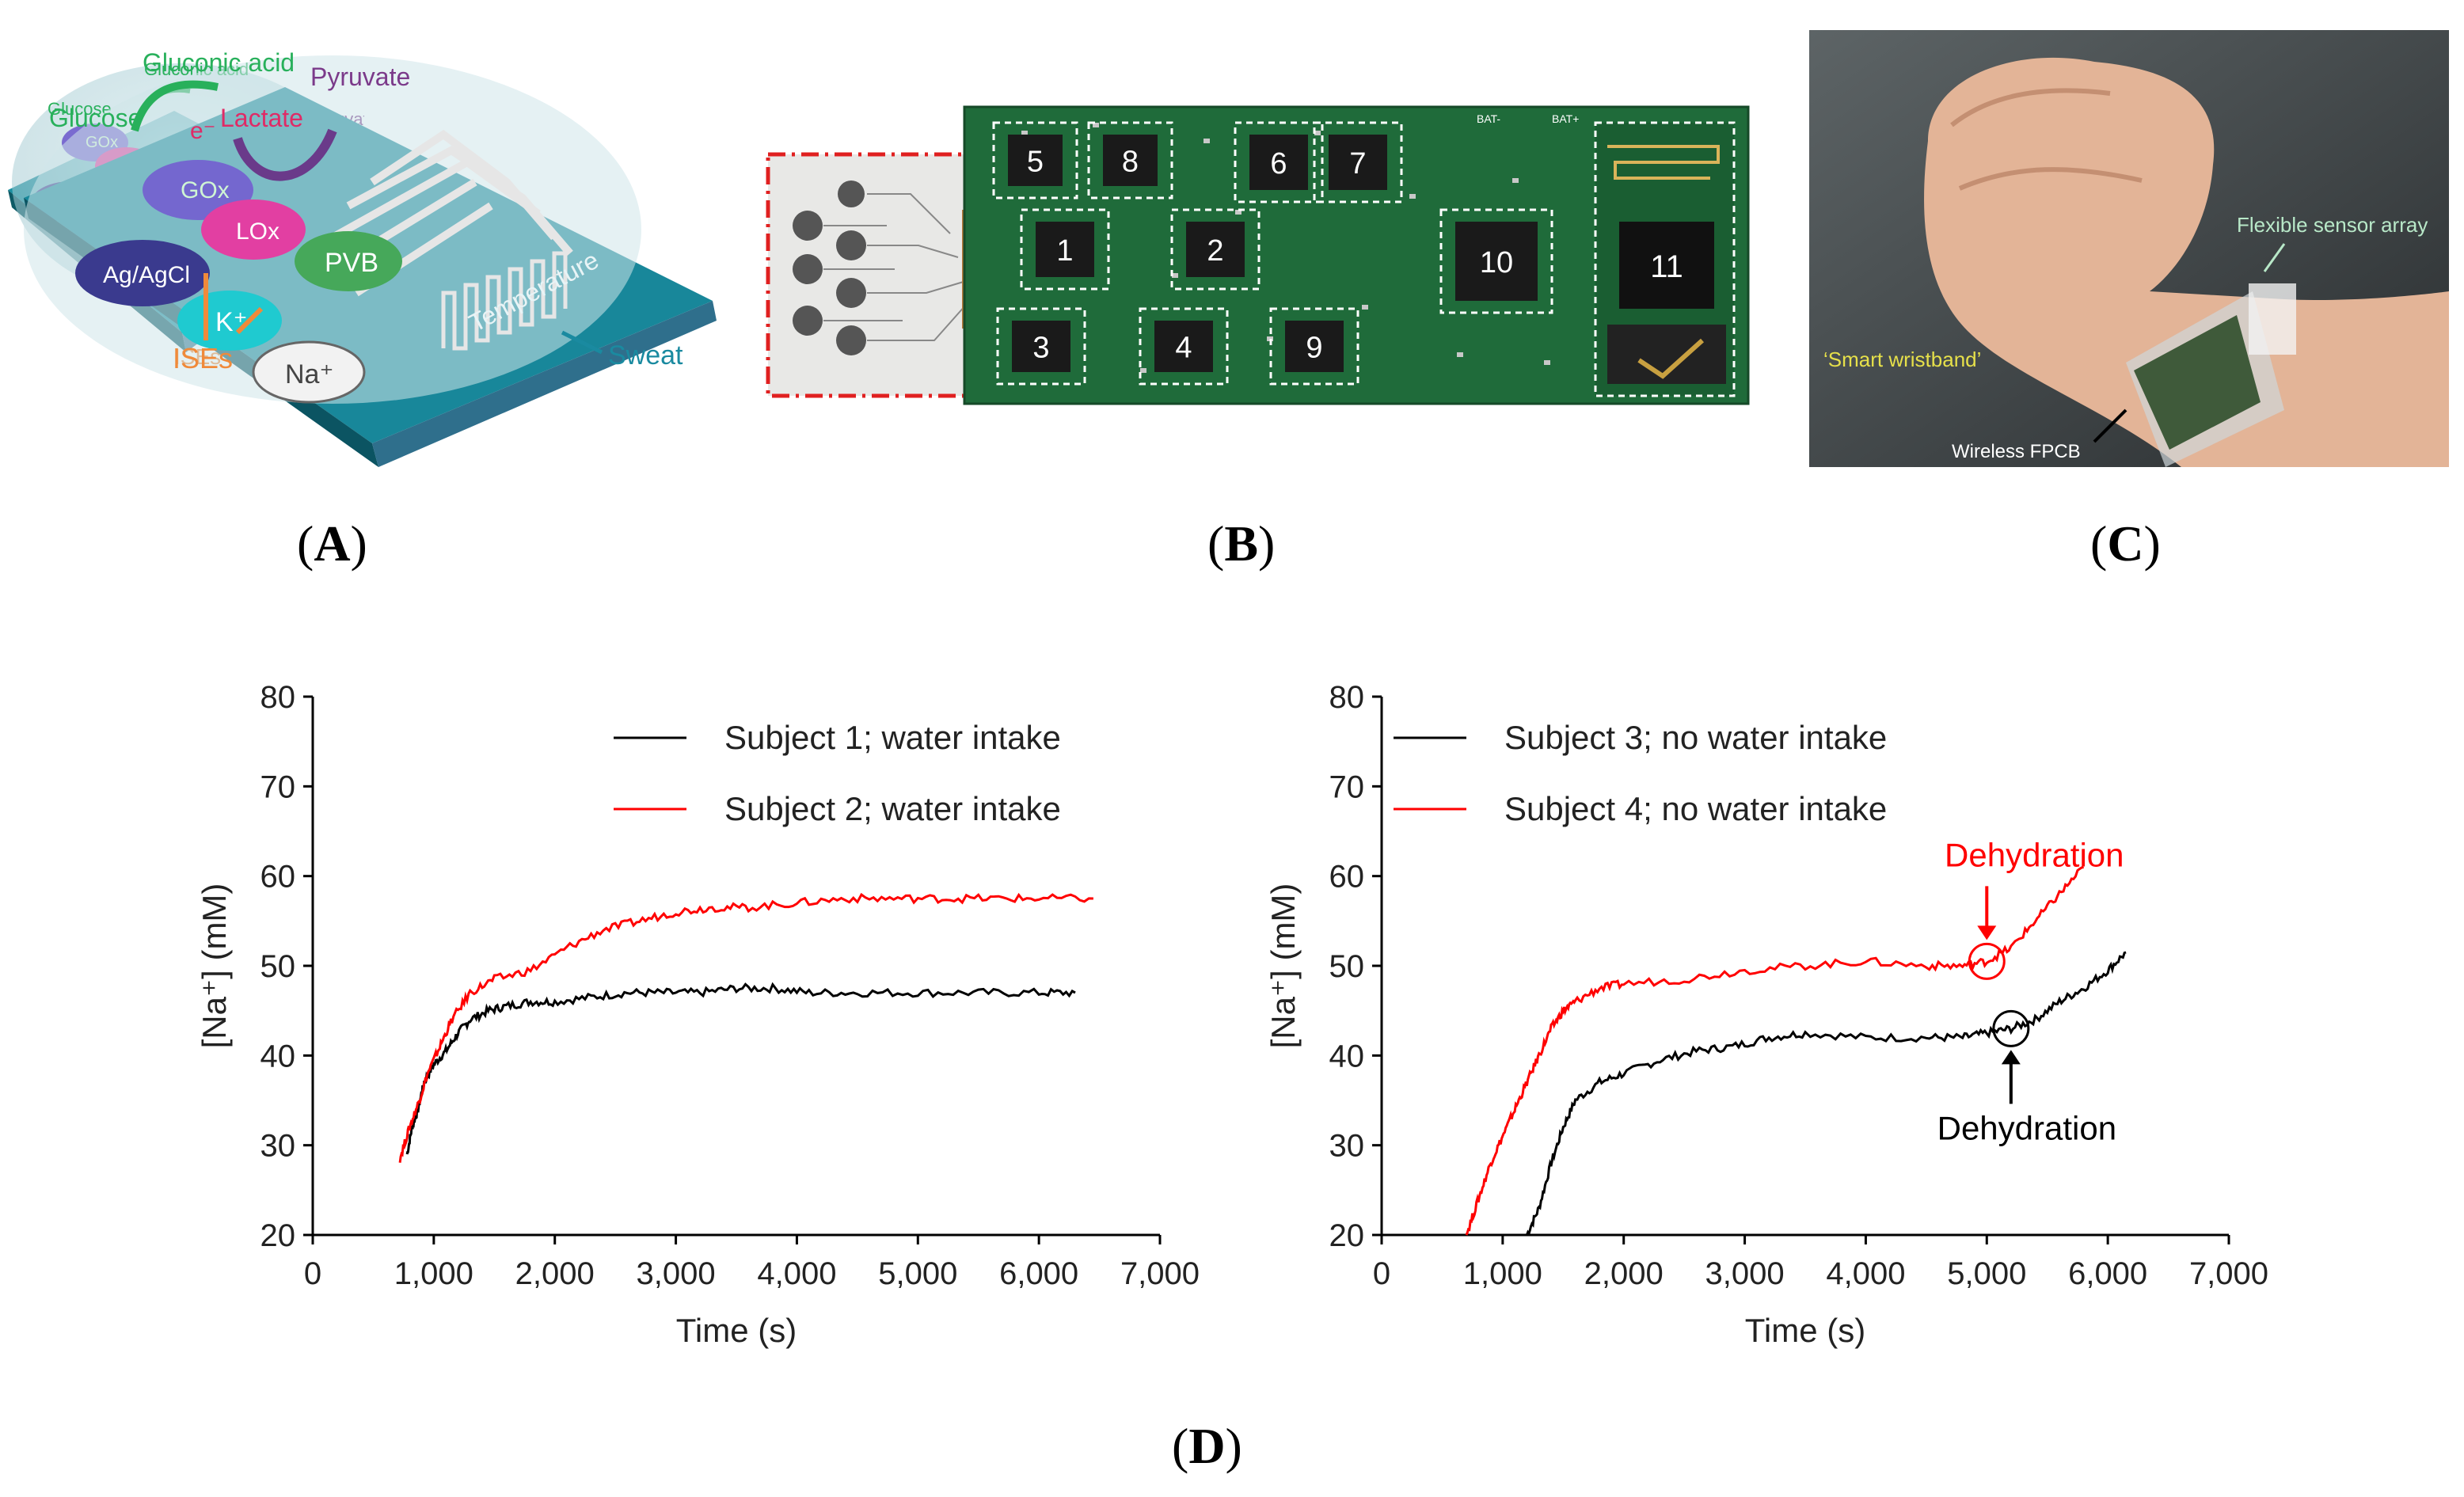 This screenshot has width=2464, height=1497. I want to click on chip-9-label: 9, so click(1314, 348).